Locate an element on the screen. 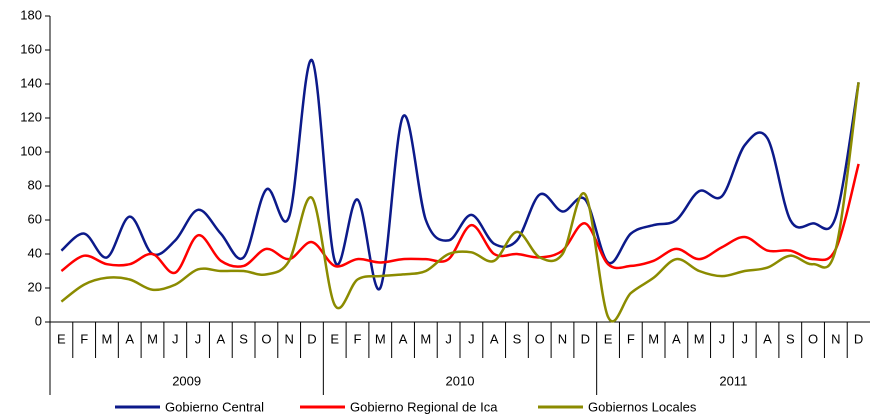 The width and height of the screenshot is (871, 418). y-tick-label: 120 is located at coordinates (31, 116).